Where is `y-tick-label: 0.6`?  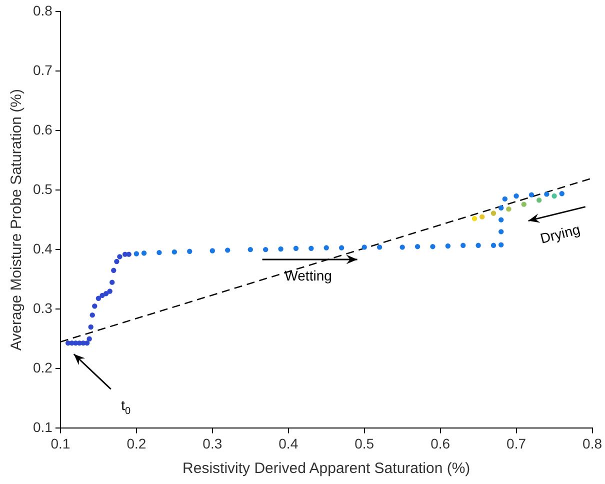
y-tick-label: 0.6 is located at coordinates (42, 129).